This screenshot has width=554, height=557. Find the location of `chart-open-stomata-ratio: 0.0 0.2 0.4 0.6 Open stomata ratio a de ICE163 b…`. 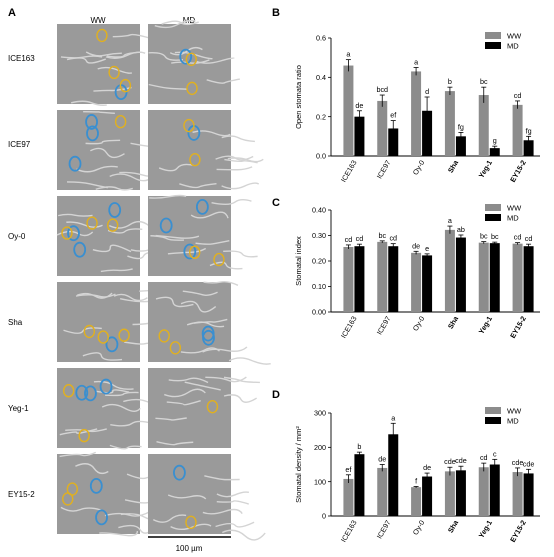

chart-open-stomata-ratio: 0.0 0.2 0.4 0.6 Open stomata ratio a de ICE163 b… is located at coordinates (417, 108).